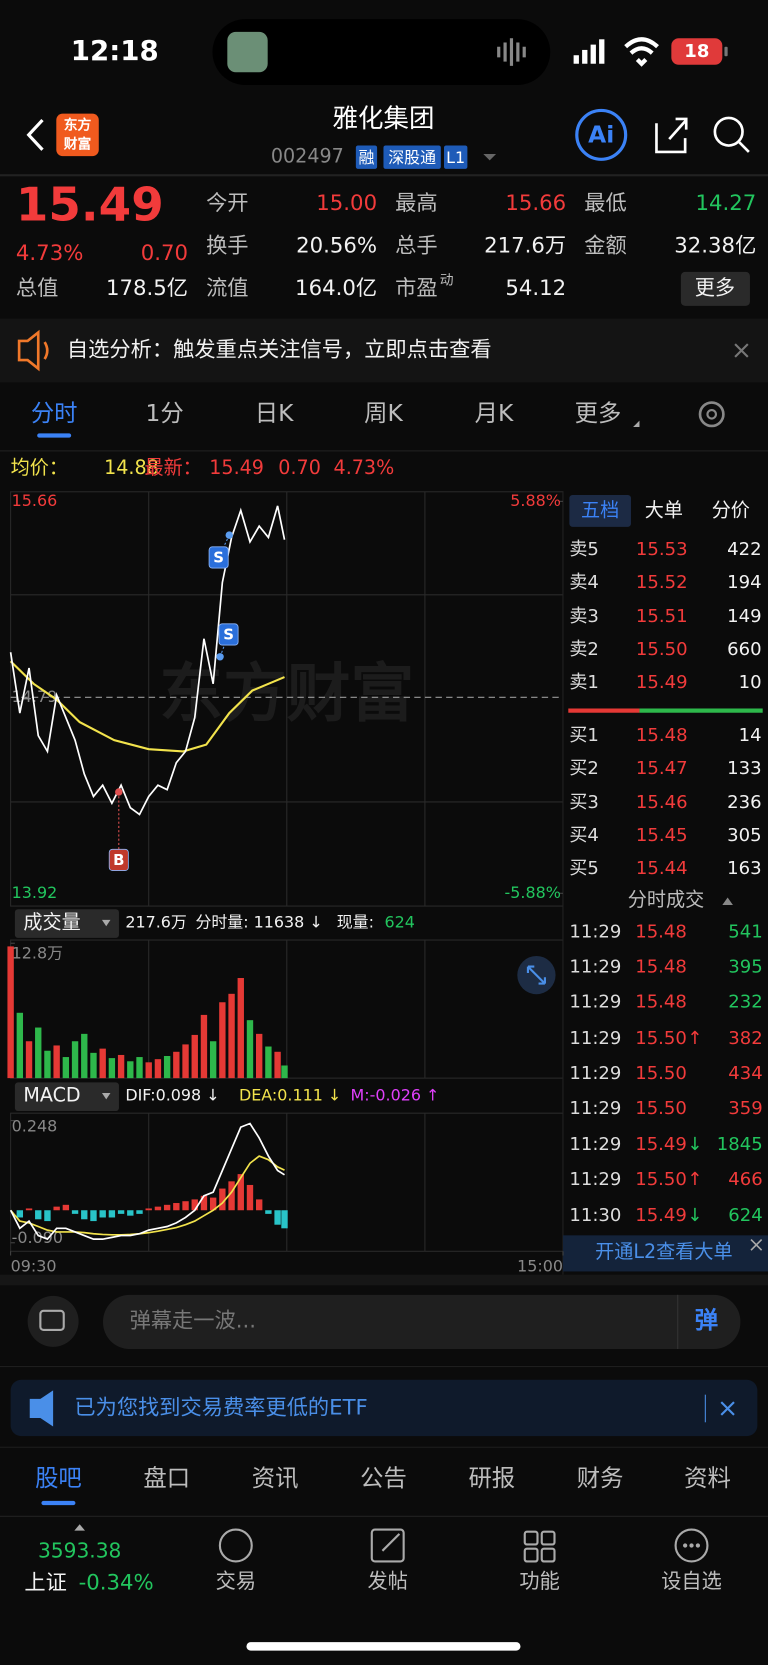 The height and width of the screenshot is (1665, 768). What do you see at coordinates (422, 1321) in the screenshot?
I see `danmu-input` at bounding box center [422, 1321].